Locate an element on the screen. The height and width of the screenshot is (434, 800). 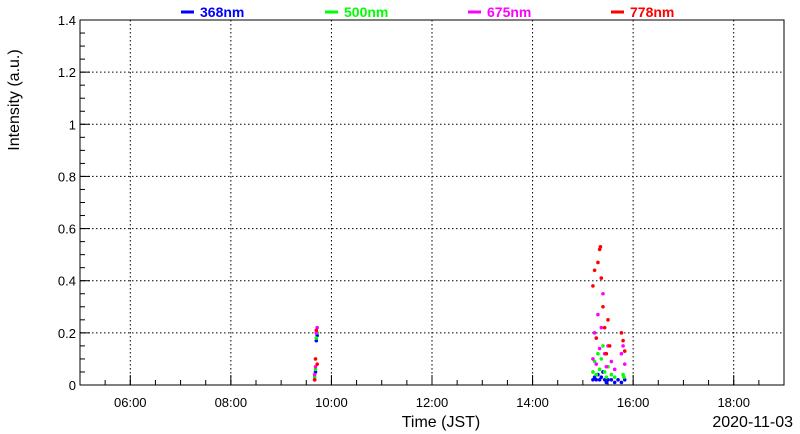
legend-label: 500nm is located at coordinates (366, 12).